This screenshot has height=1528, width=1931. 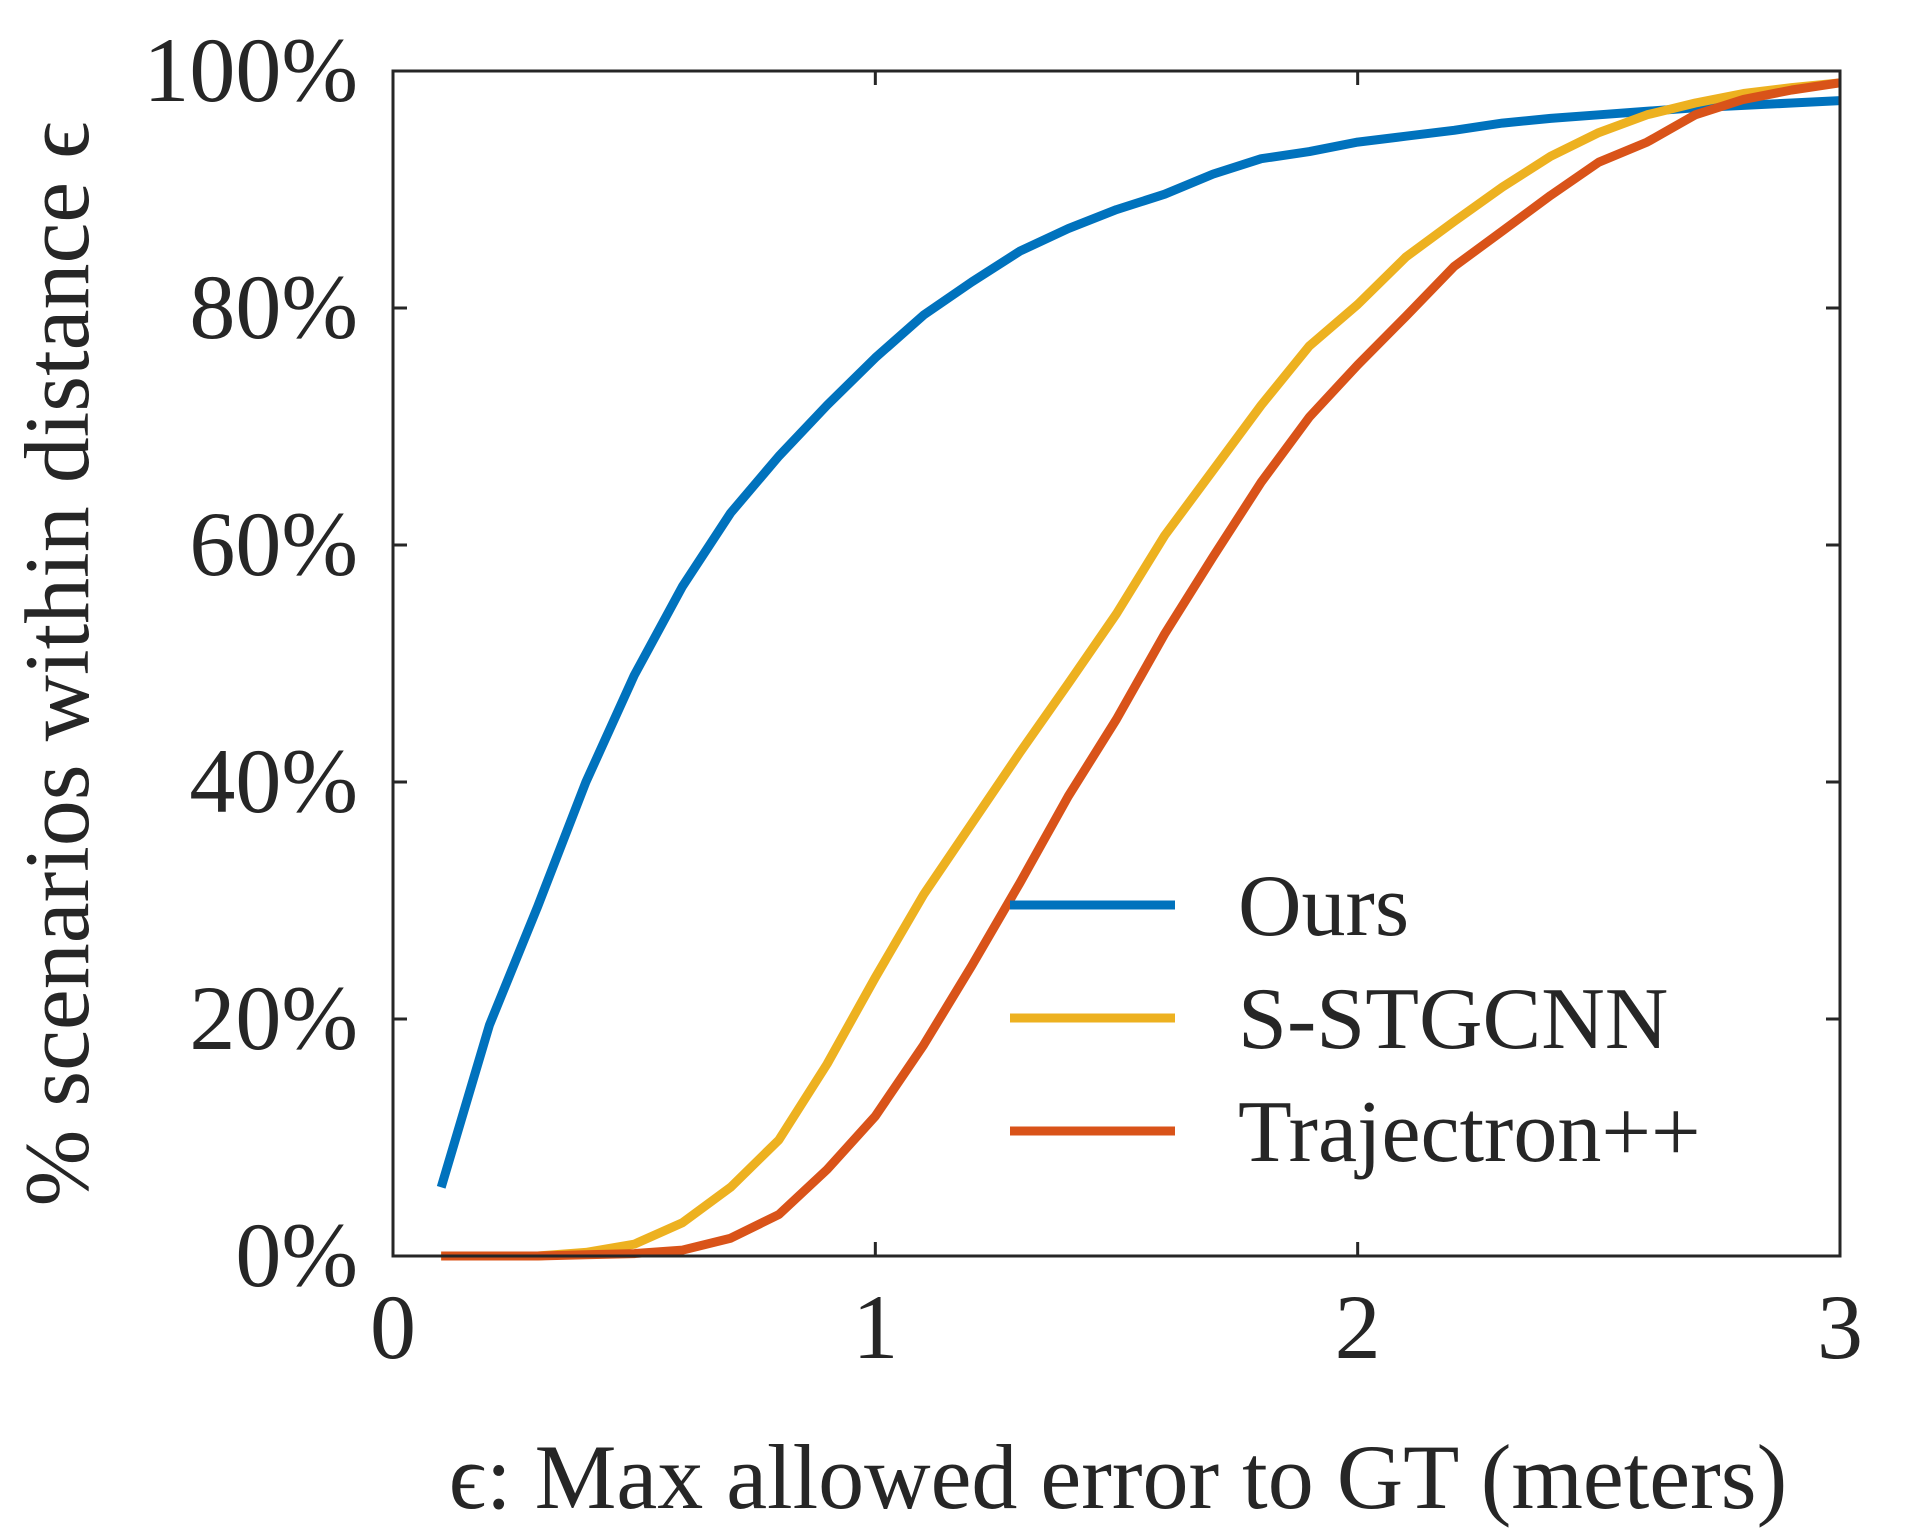 What do you see at coordinates (393, 1327) in the screenshot?
I see `x-tick-label: 0` at bounding box center [393, 1327].